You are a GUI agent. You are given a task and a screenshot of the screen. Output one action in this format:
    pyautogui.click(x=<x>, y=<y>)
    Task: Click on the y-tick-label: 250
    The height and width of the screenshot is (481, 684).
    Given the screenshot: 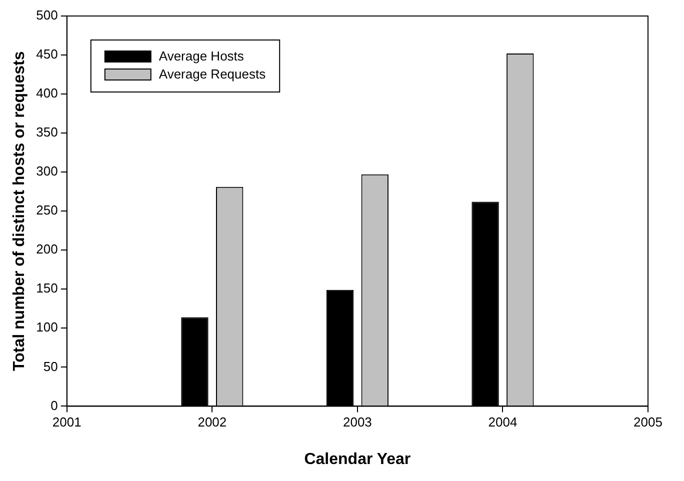 What is the action you would take?
    pyautogui.click(x=47, y=210)
    